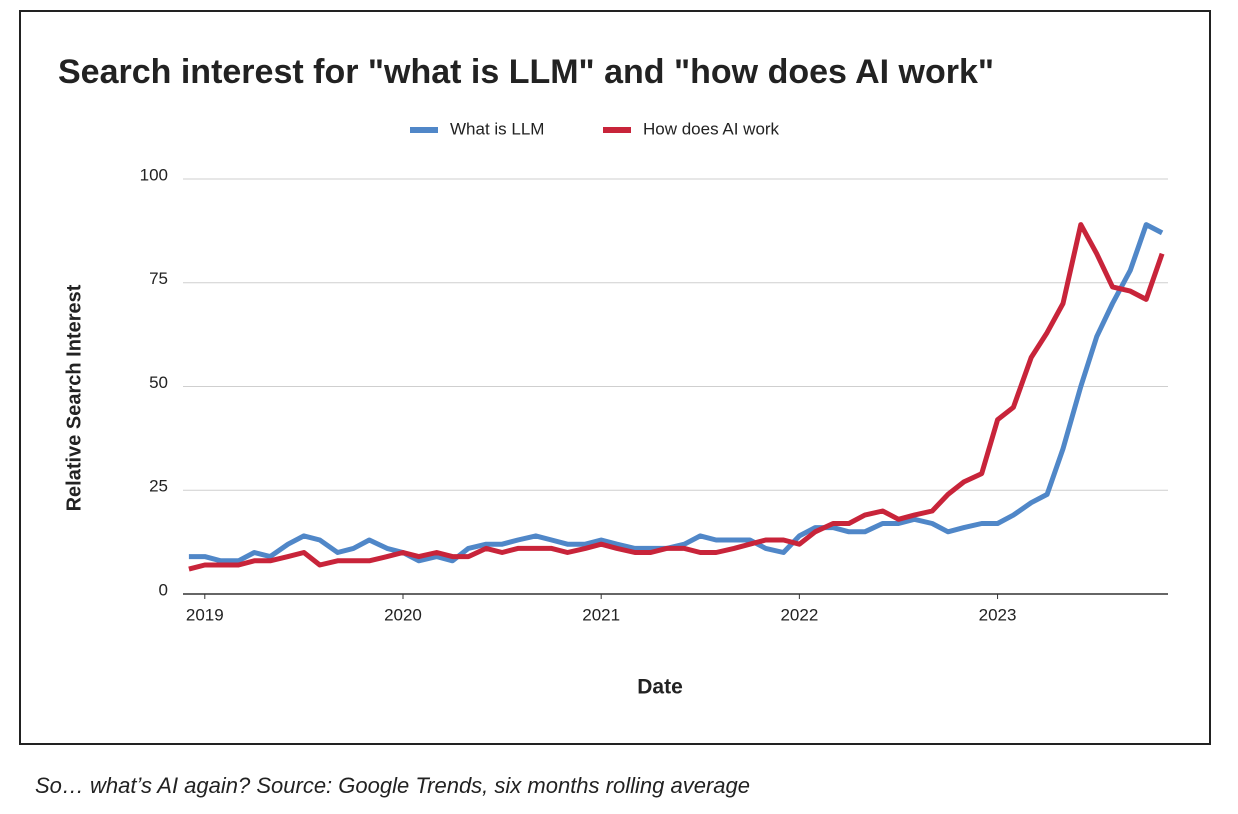 The image size is (1238, 814). I want to click on y-tick-label: 0, so click(163, 589).